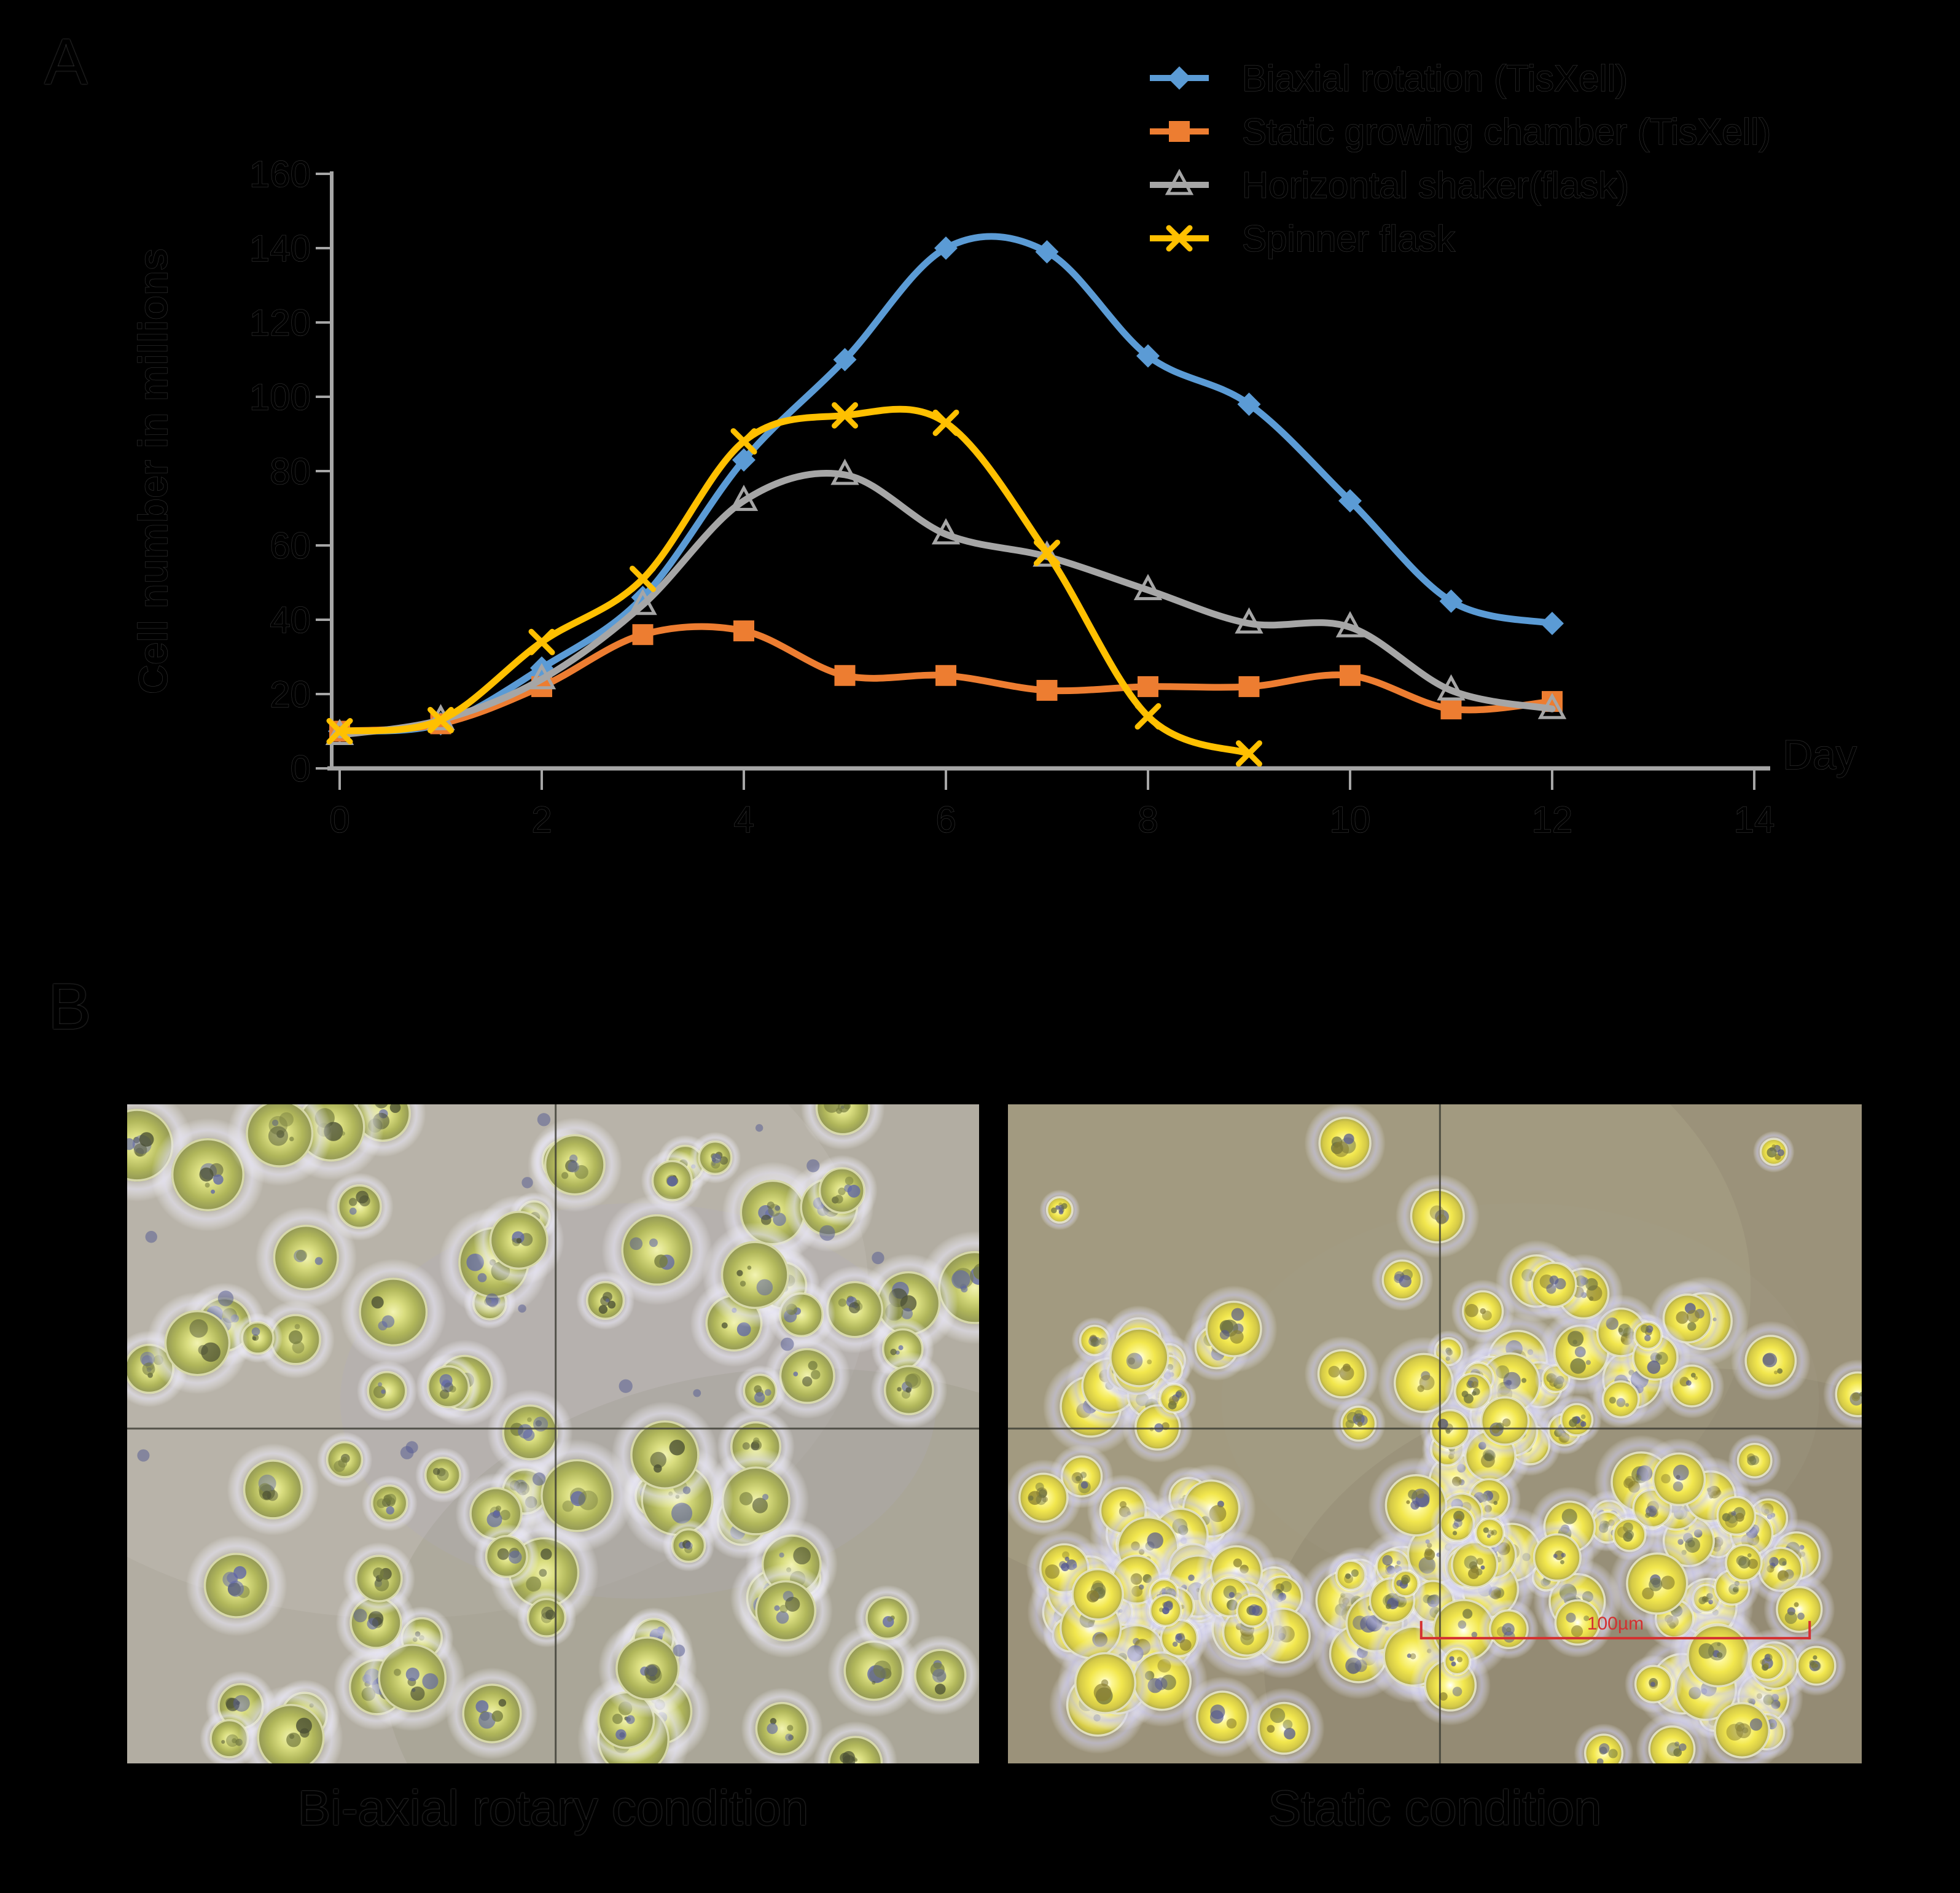  Describe the element at coordinates (1578, 1622) in the screenshot. I see `cell-body` at that location.